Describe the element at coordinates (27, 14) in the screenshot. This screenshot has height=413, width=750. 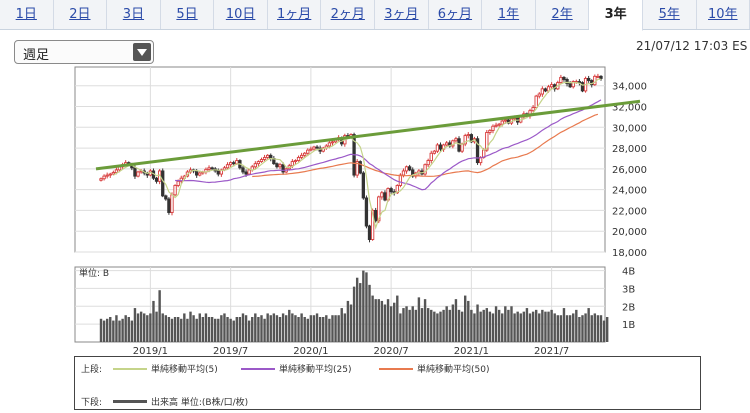
I see `tab-0: 1日` at that location.